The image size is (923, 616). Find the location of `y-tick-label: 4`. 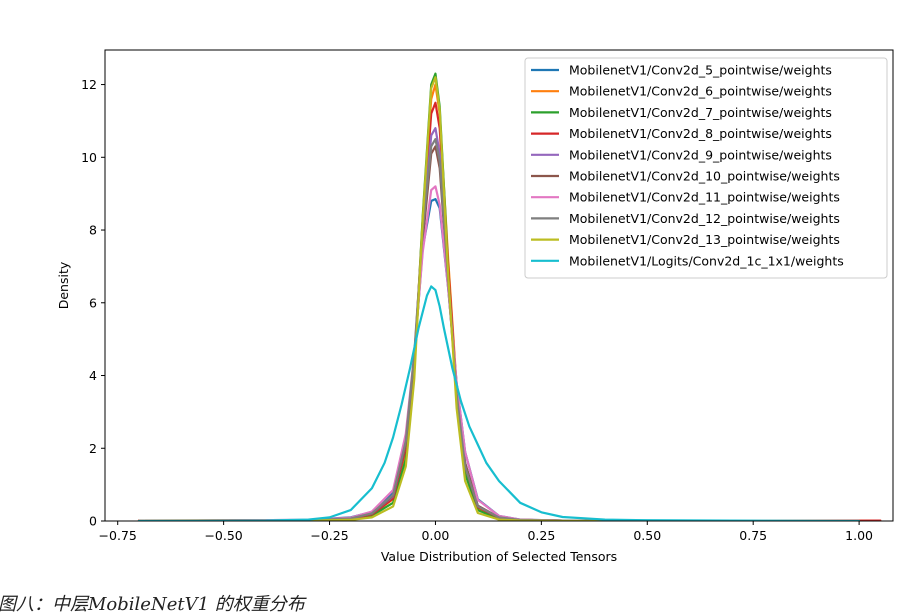

y-tick-label: 4 is located at coordinates (93, 375).